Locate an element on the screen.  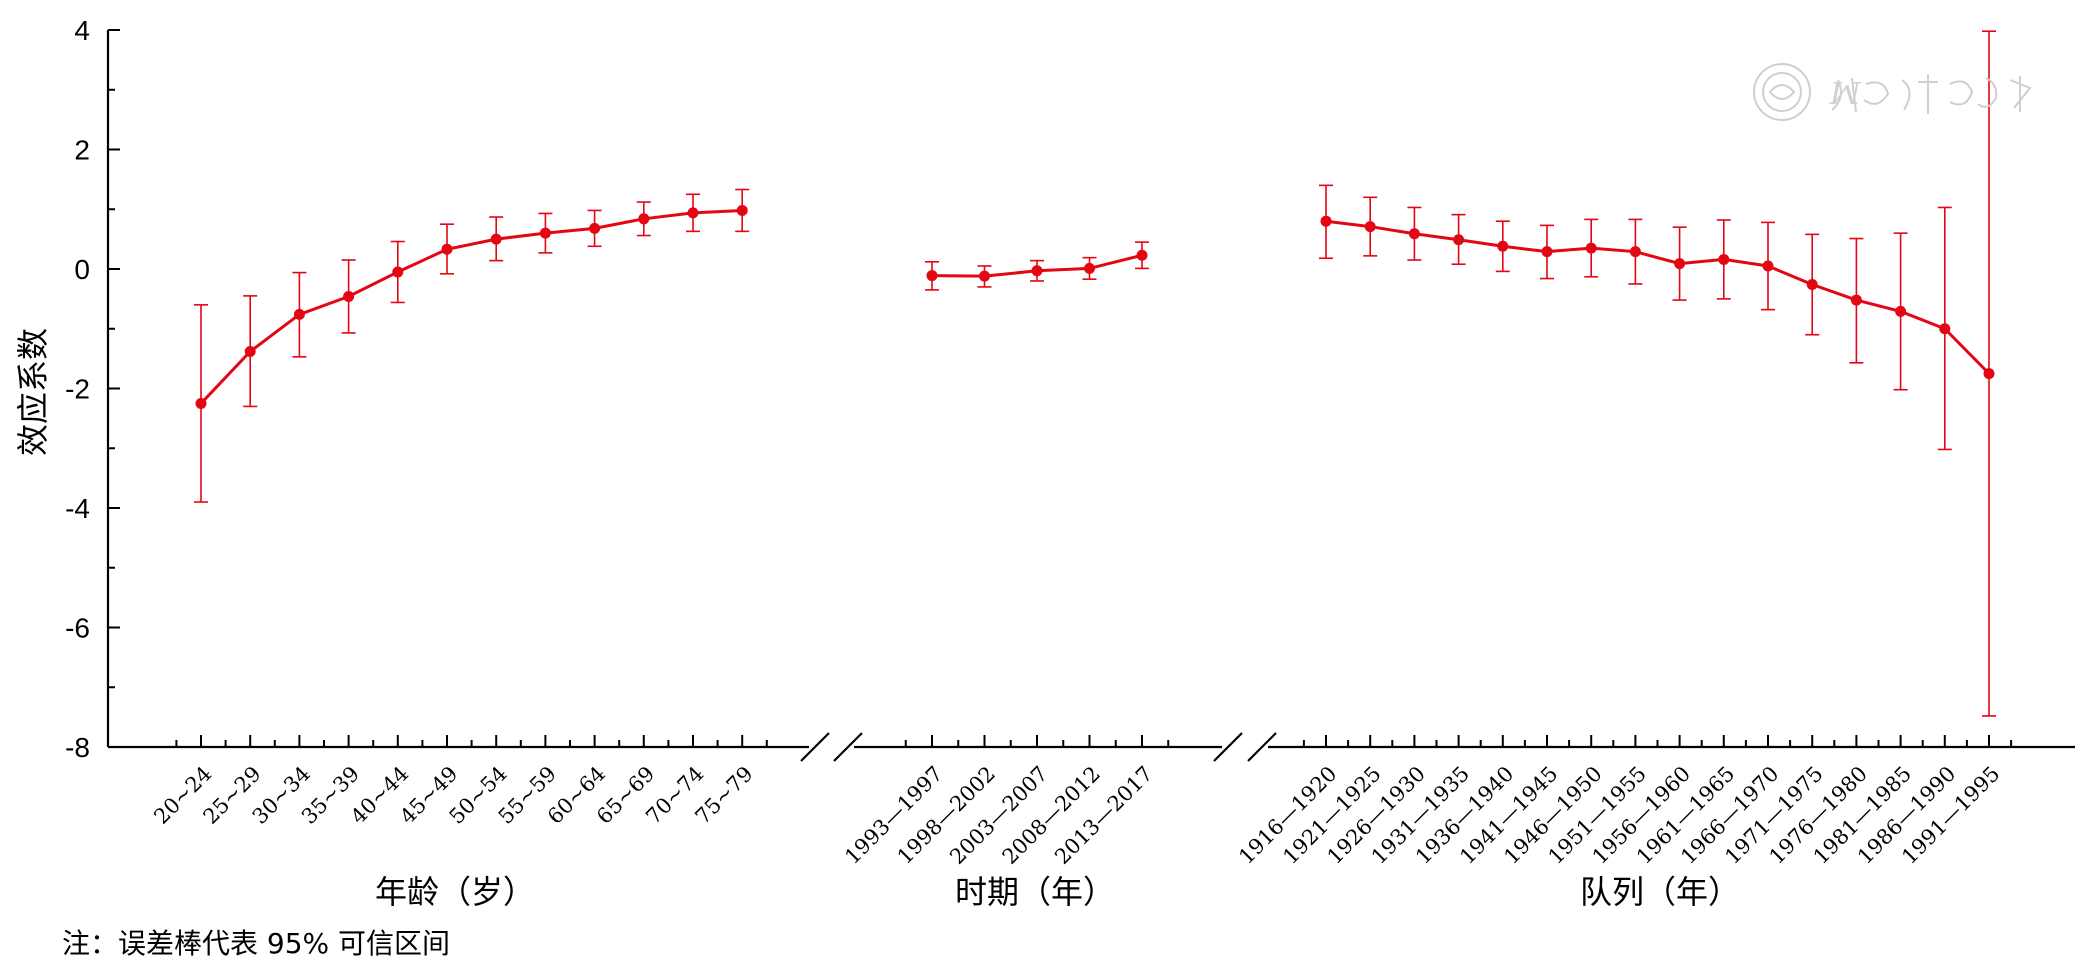
period-group-label: 时期（年） is located at coordinates (1035, 892).